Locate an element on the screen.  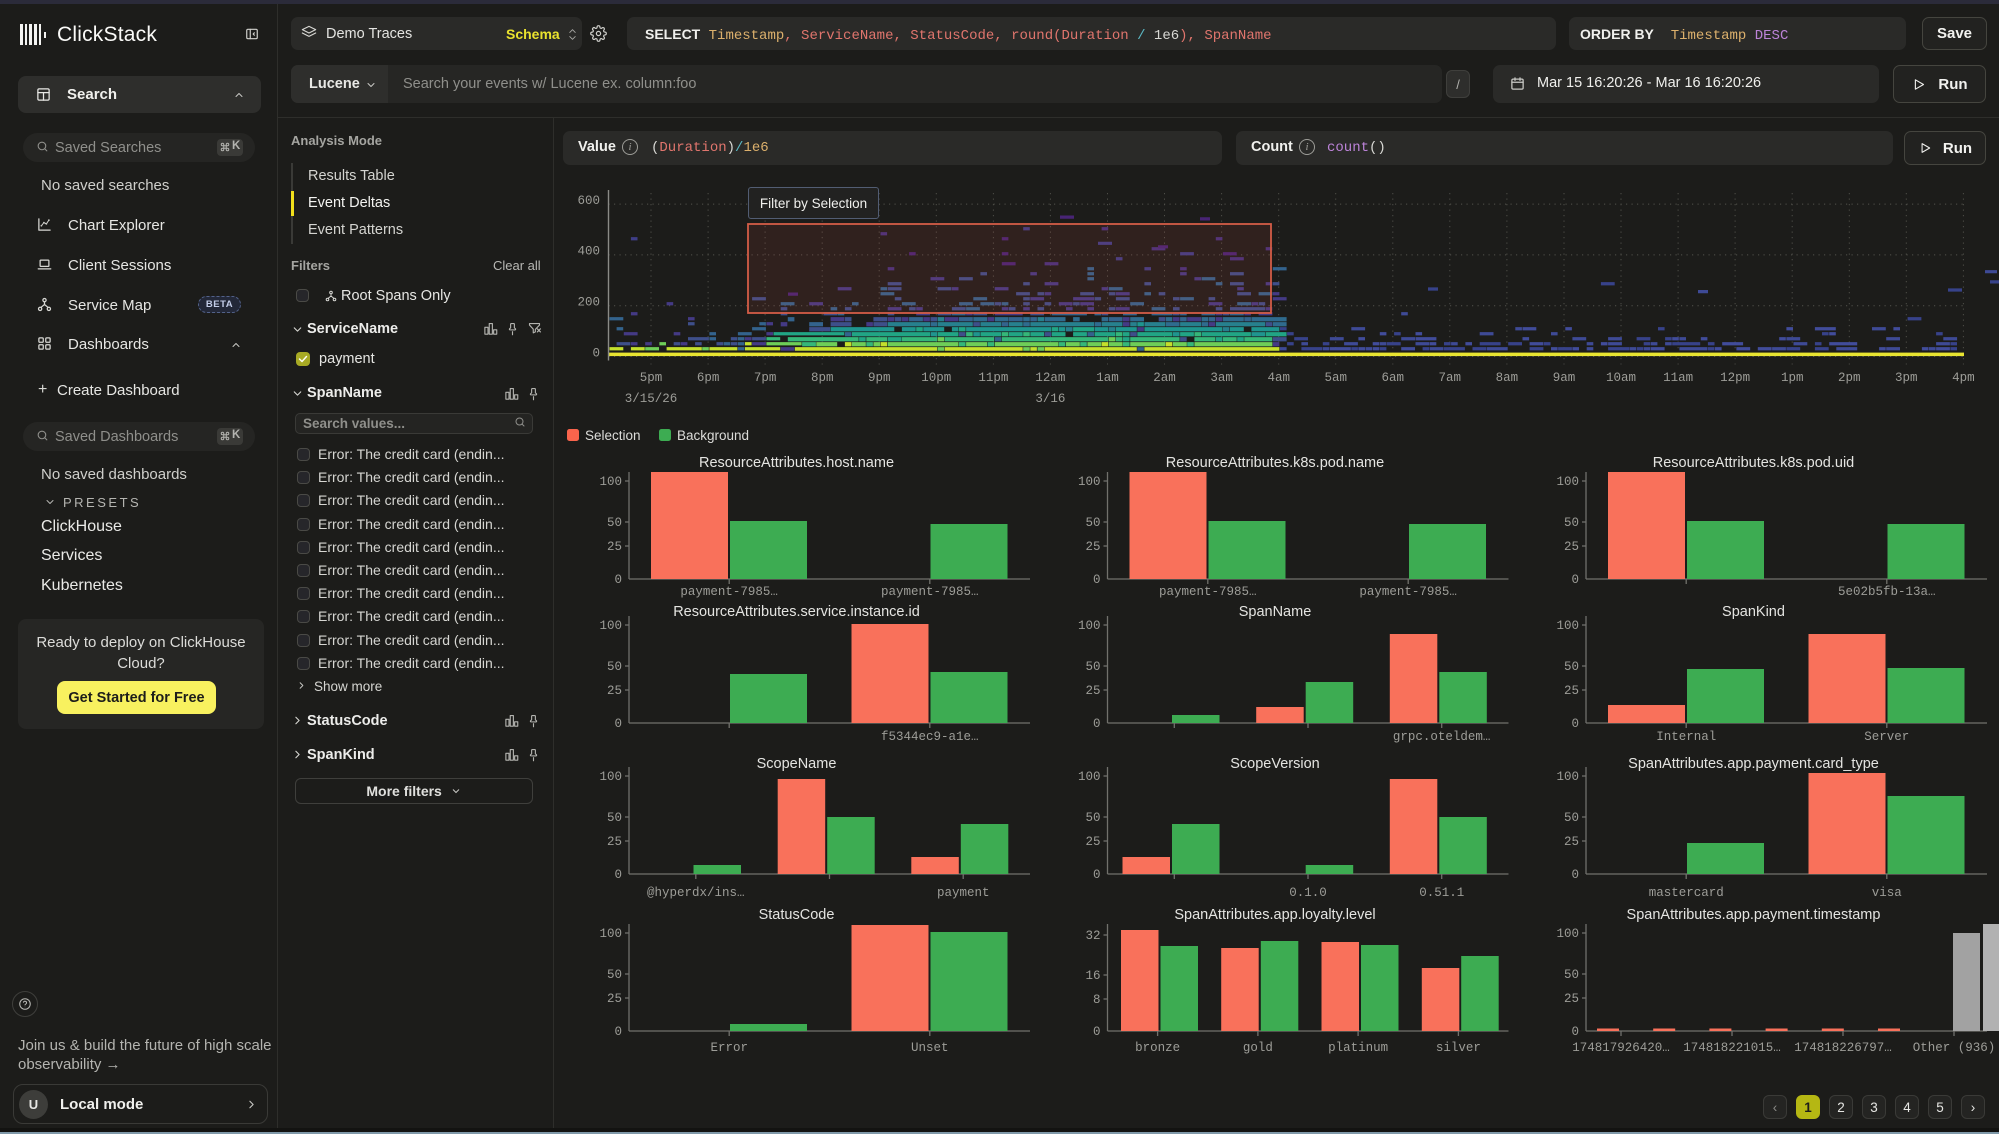
svg-text: 11am is located at coordinates (1678, 378).